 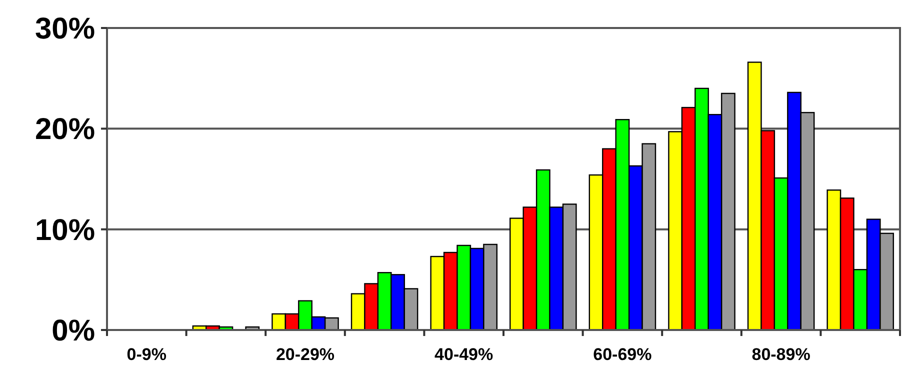 I want to click on x-tick-label: 40-49%, so click(x=464, y=354).